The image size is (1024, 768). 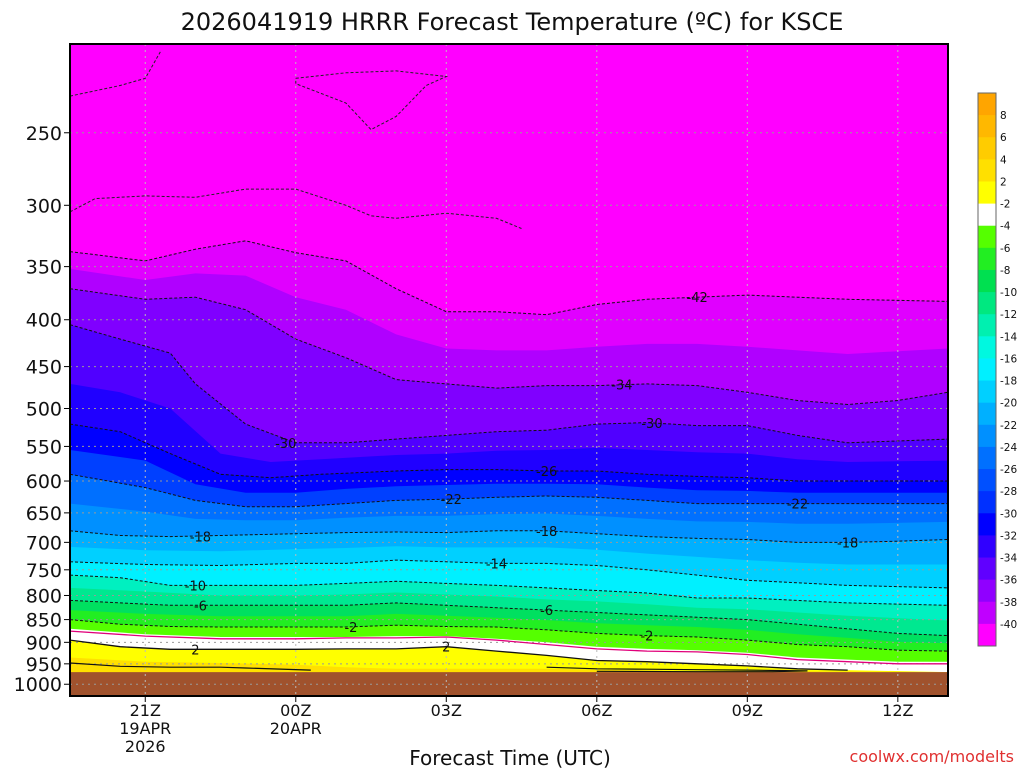 What do you see at coordinates (932, 756) in the screenshot?
I see `source-credit: coolwx.com/modelts` at bounding box center [932, 756].